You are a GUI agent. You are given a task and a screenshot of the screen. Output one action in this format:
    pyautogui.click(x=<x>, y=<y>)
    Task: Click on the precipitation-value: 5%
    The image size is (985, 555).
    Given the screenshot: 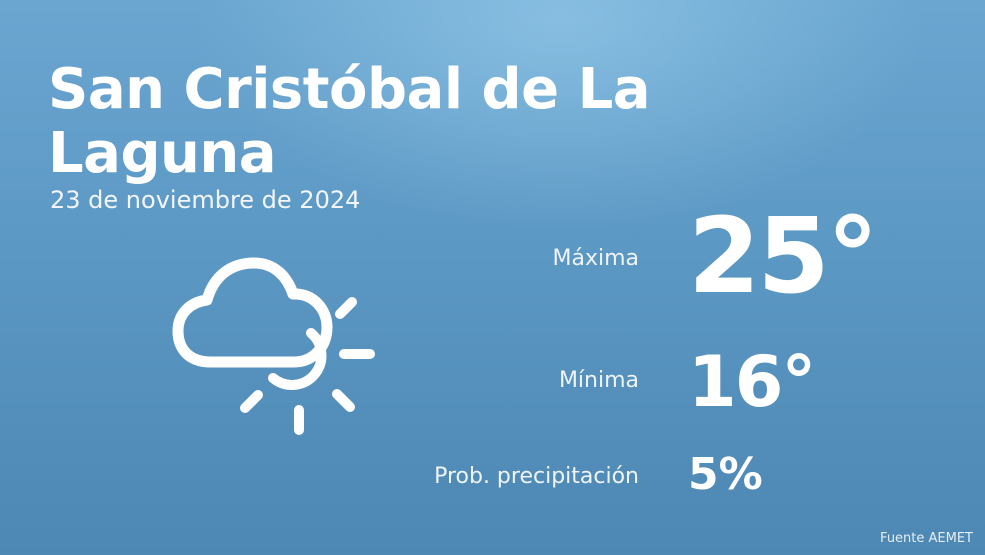 What is the action you would take?
    pyautogui.click(x=725, y=474)
    